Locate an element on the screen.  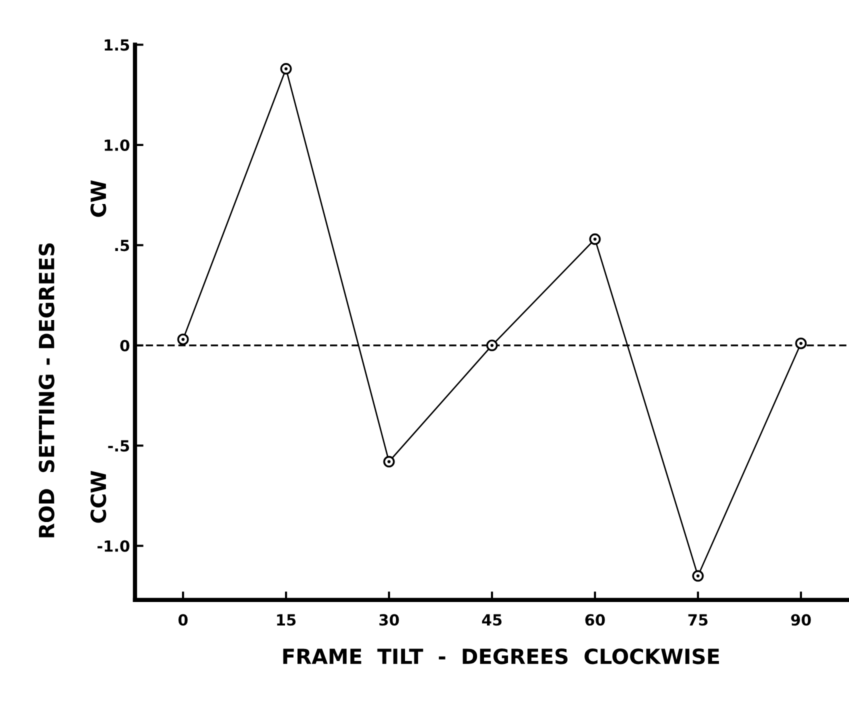
y-tick-label: 1.5 is located at coordinates (117, 45).